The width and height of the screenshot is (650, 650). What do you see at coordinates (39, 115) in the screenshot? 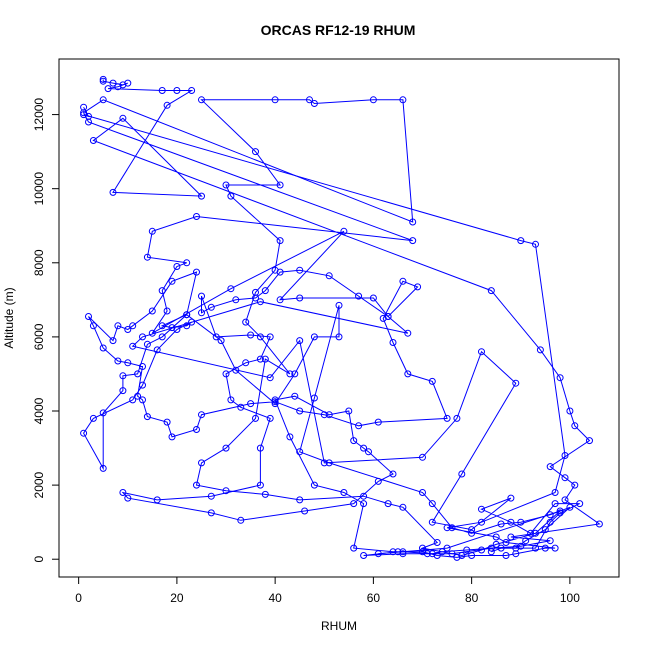
I see `y-tick-label: 12000` at bounding box center [39, 115].